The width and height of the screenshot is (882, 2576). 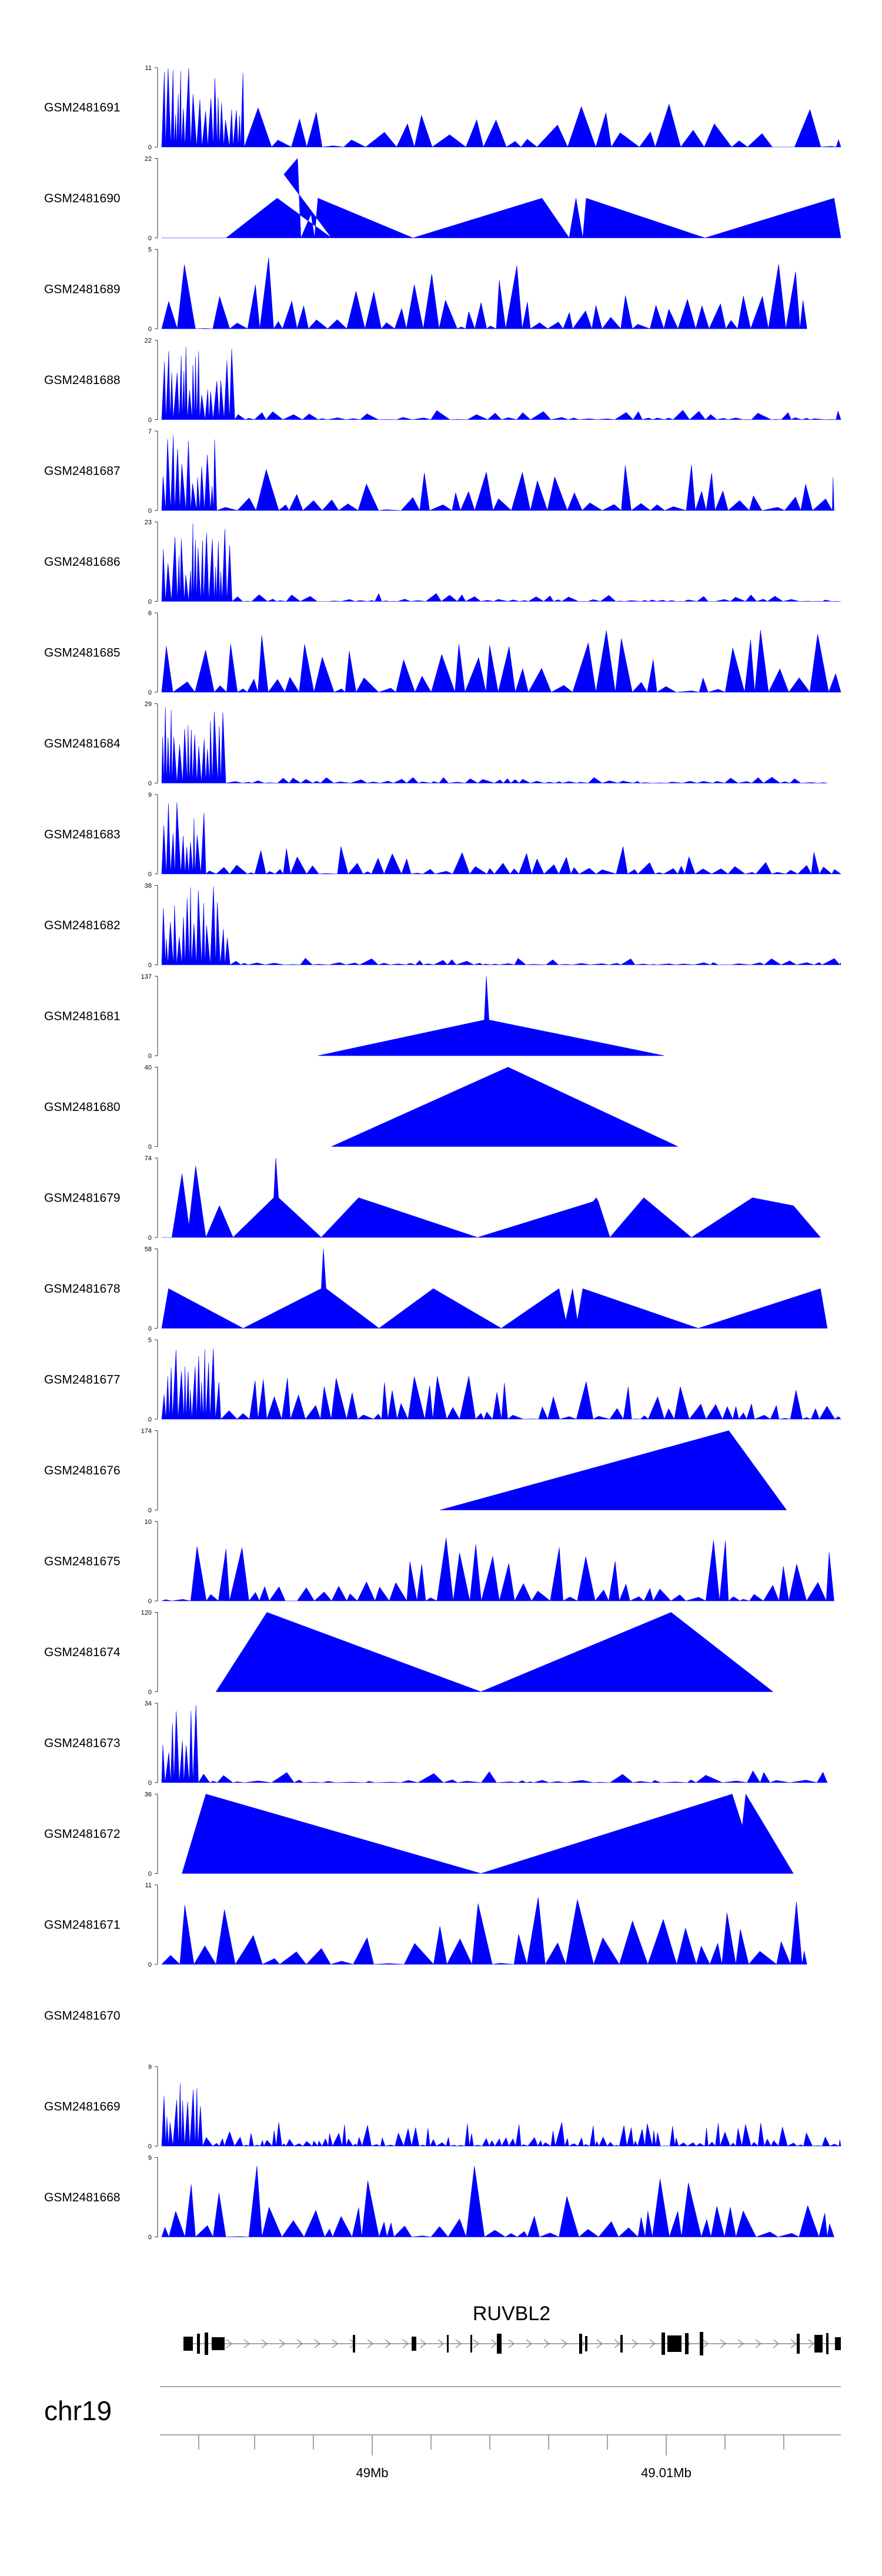 I want to click on chromosome-label: chr19, so click(x=78, y=2410).